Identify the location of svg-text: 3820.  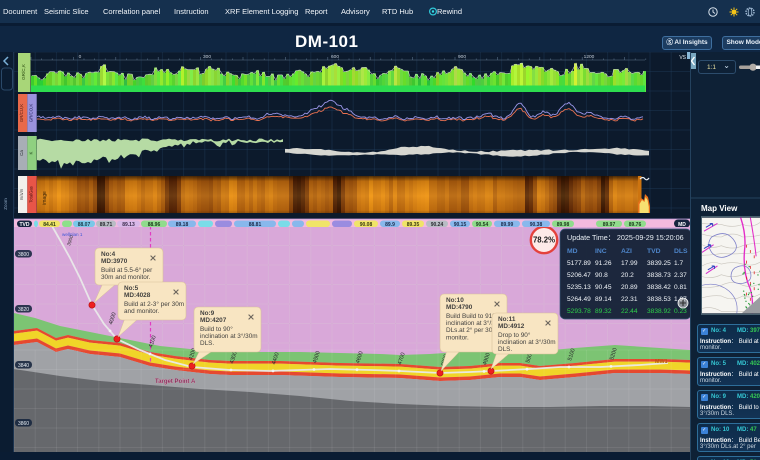
(23, 310).